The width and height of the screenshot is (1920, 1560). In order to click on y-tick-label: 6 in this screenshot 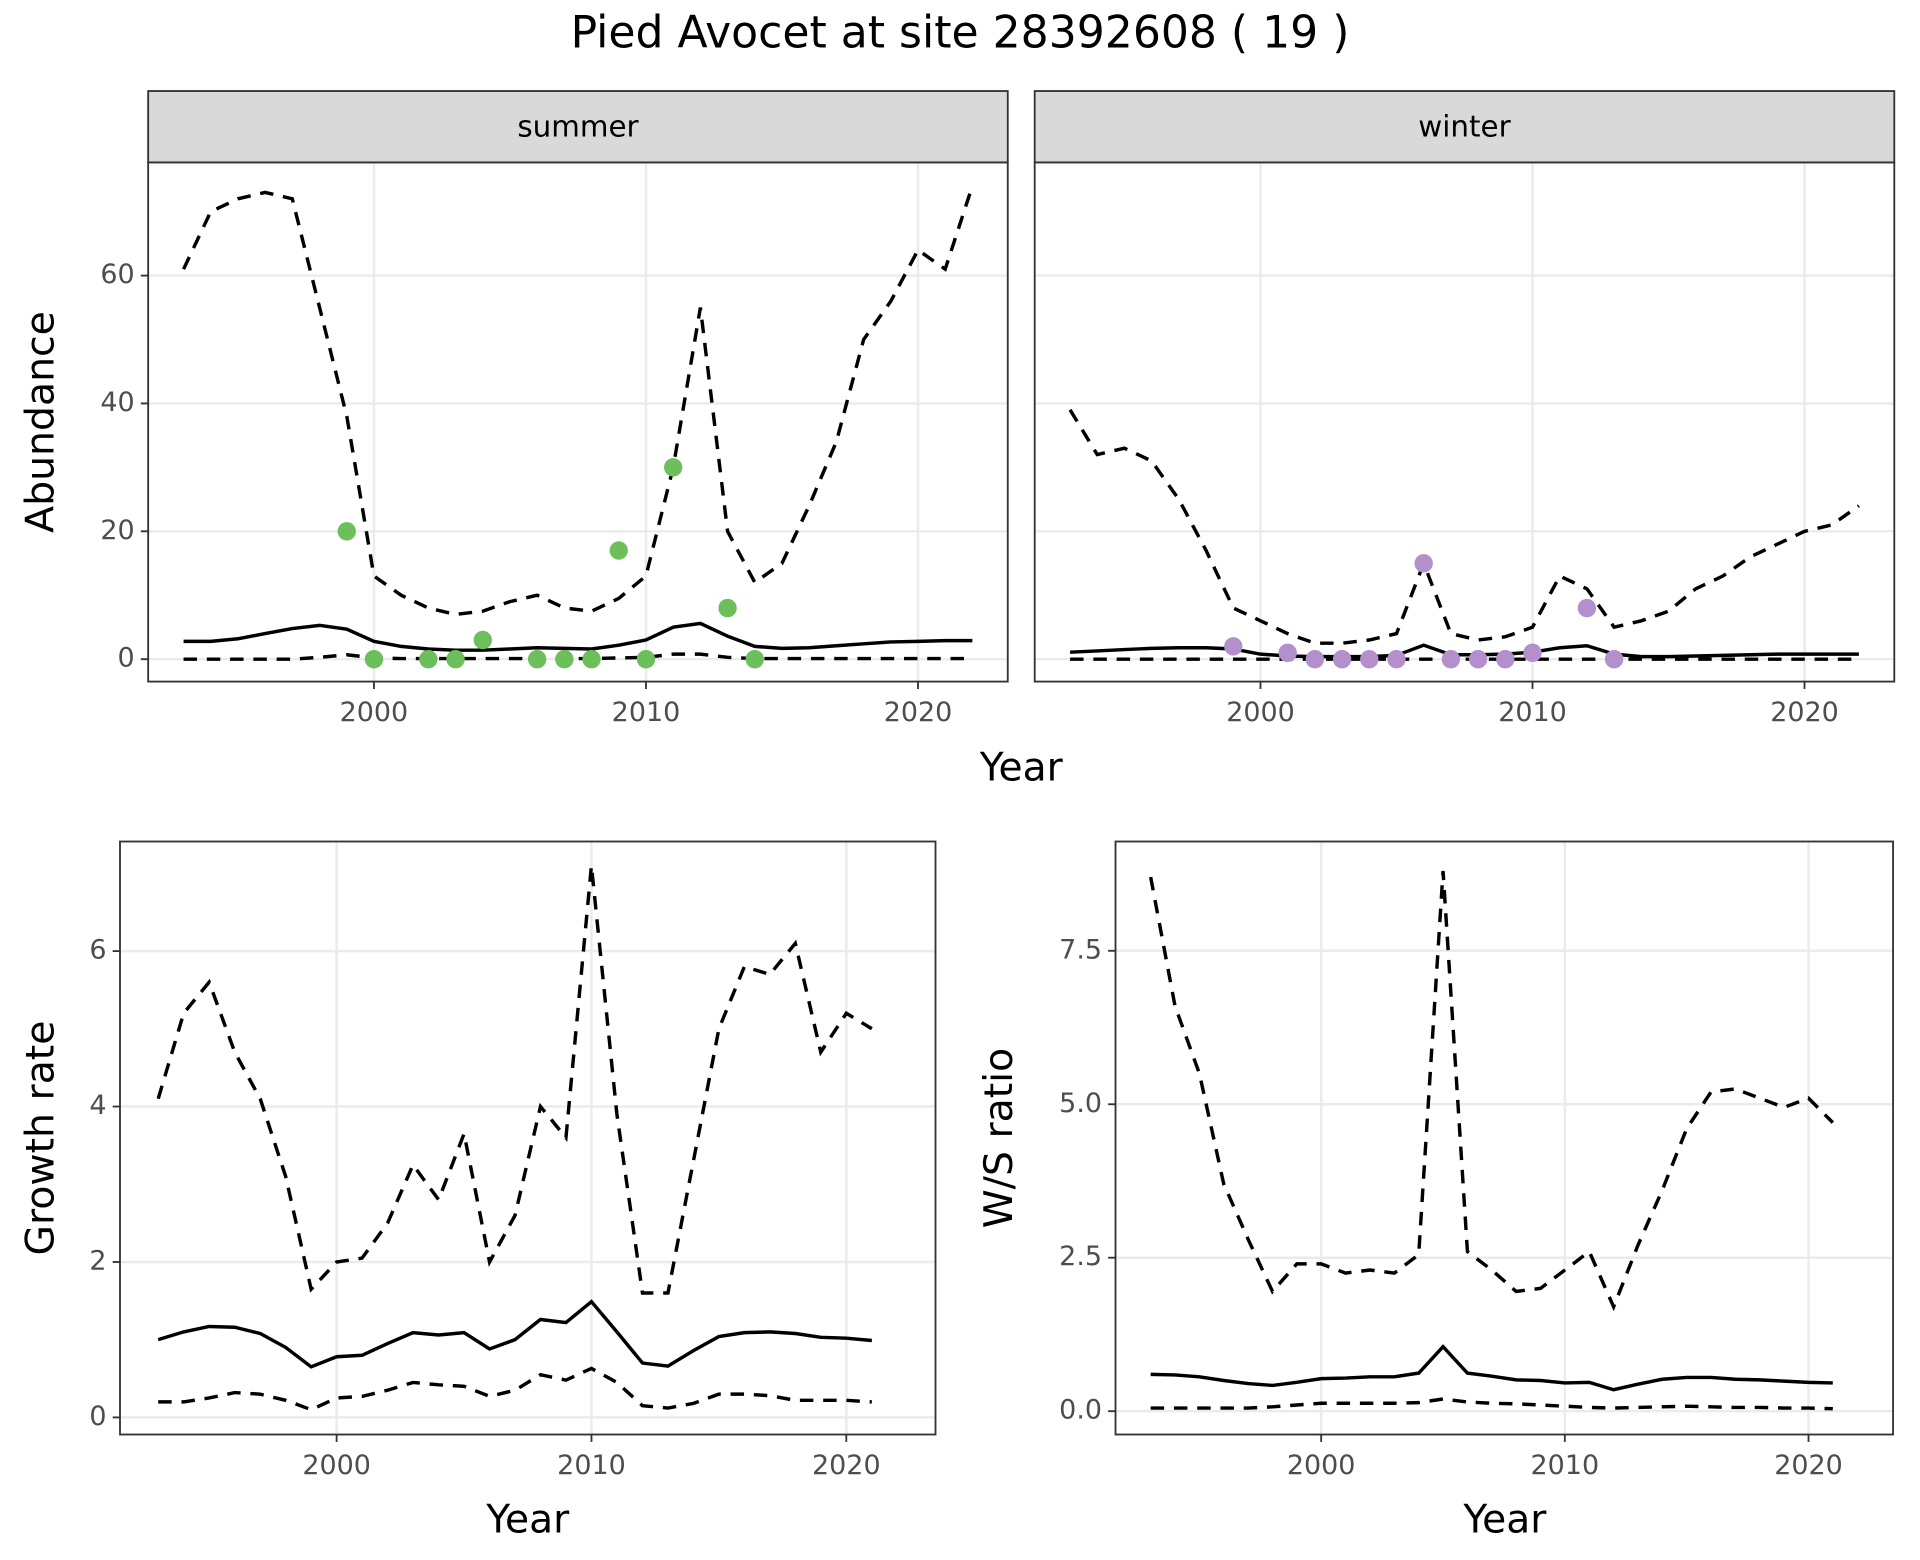, I will do `click(97, 950)`.